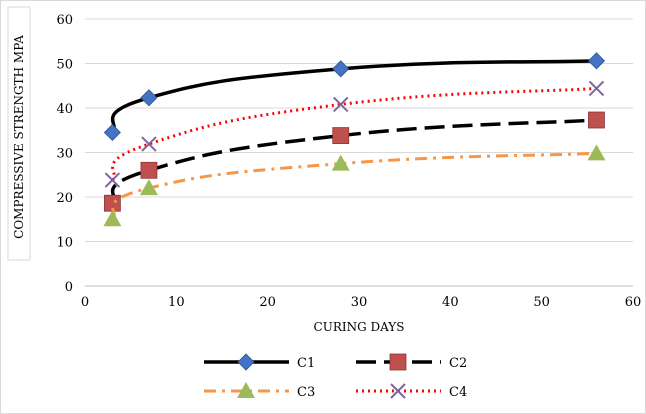 This screenshot has width=646, height=414. I want to click on data-point-c4-2-stroke-b, so click(341, 104).